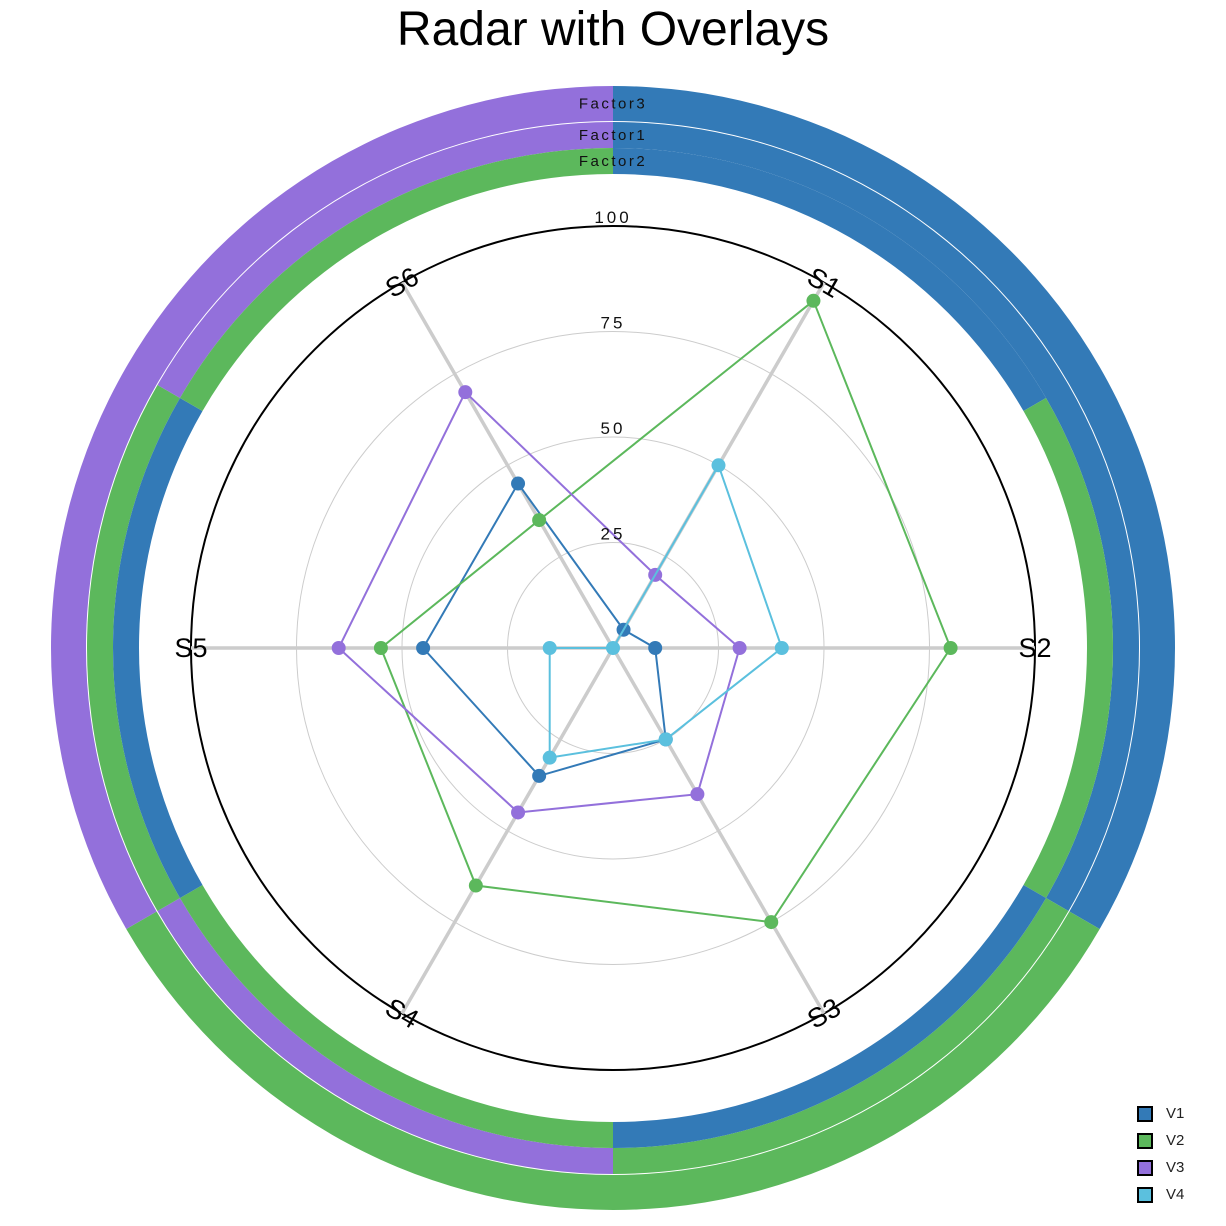 This screenshot has width=1226, height=1226. I want to click on point-v1-s5, so click(423, 648).